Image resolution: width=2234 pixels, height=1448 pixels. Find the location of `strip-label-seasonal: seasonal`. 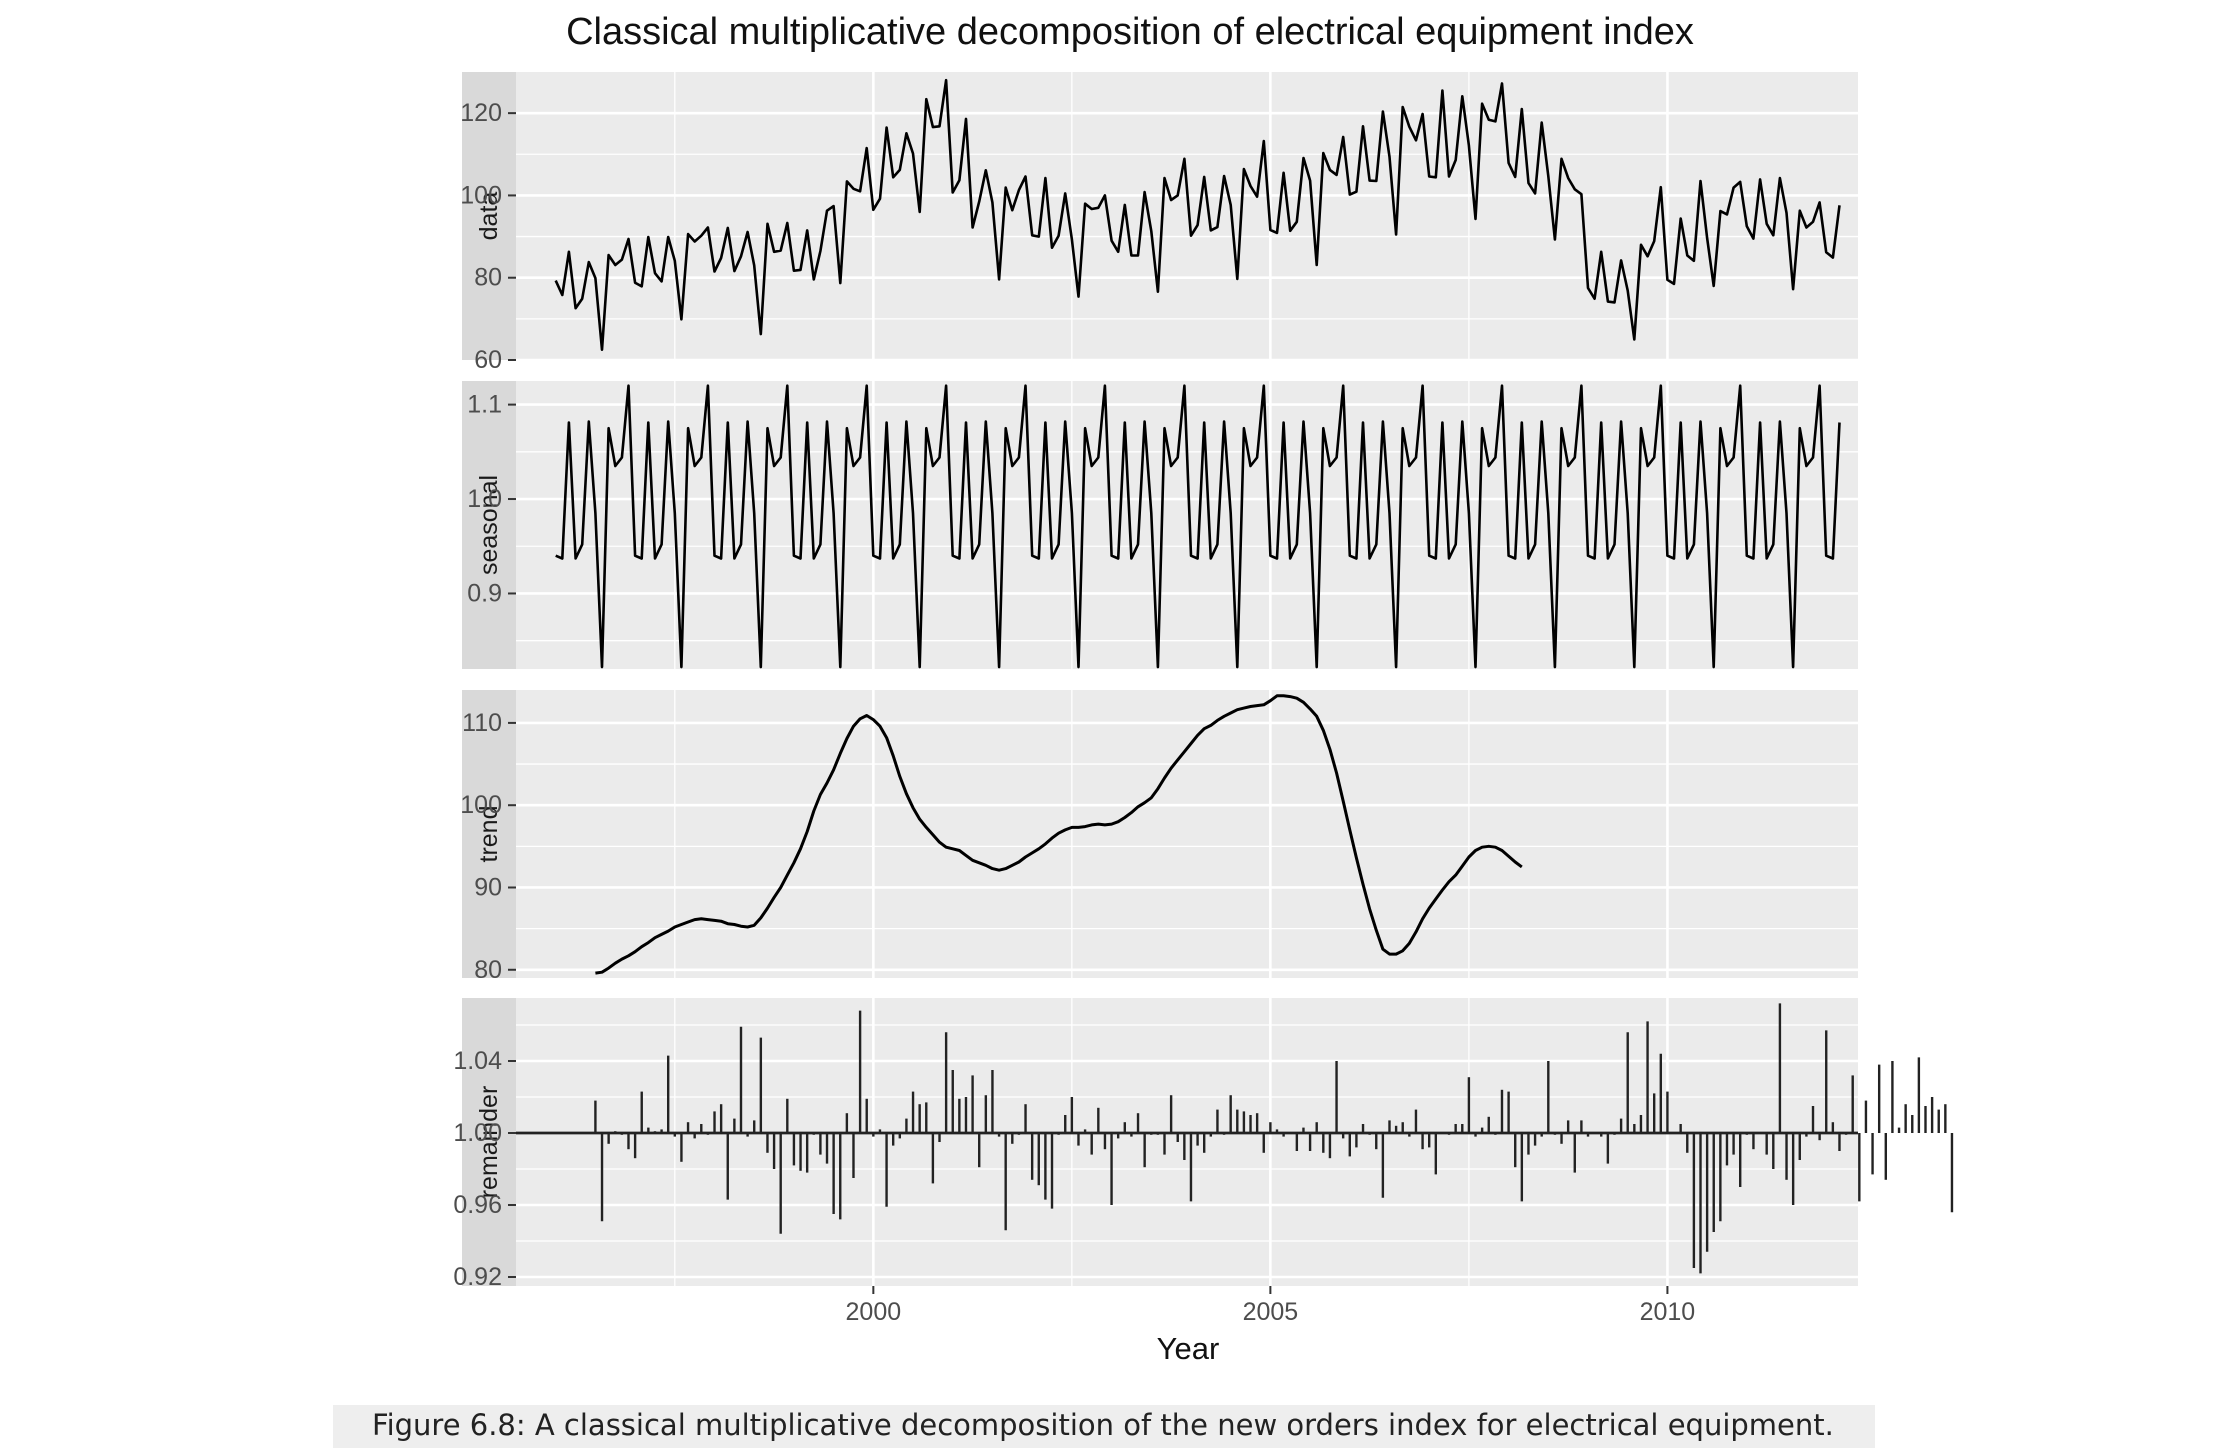

strip-label-seasonal: seasonal is located at coordinates (489, 525).